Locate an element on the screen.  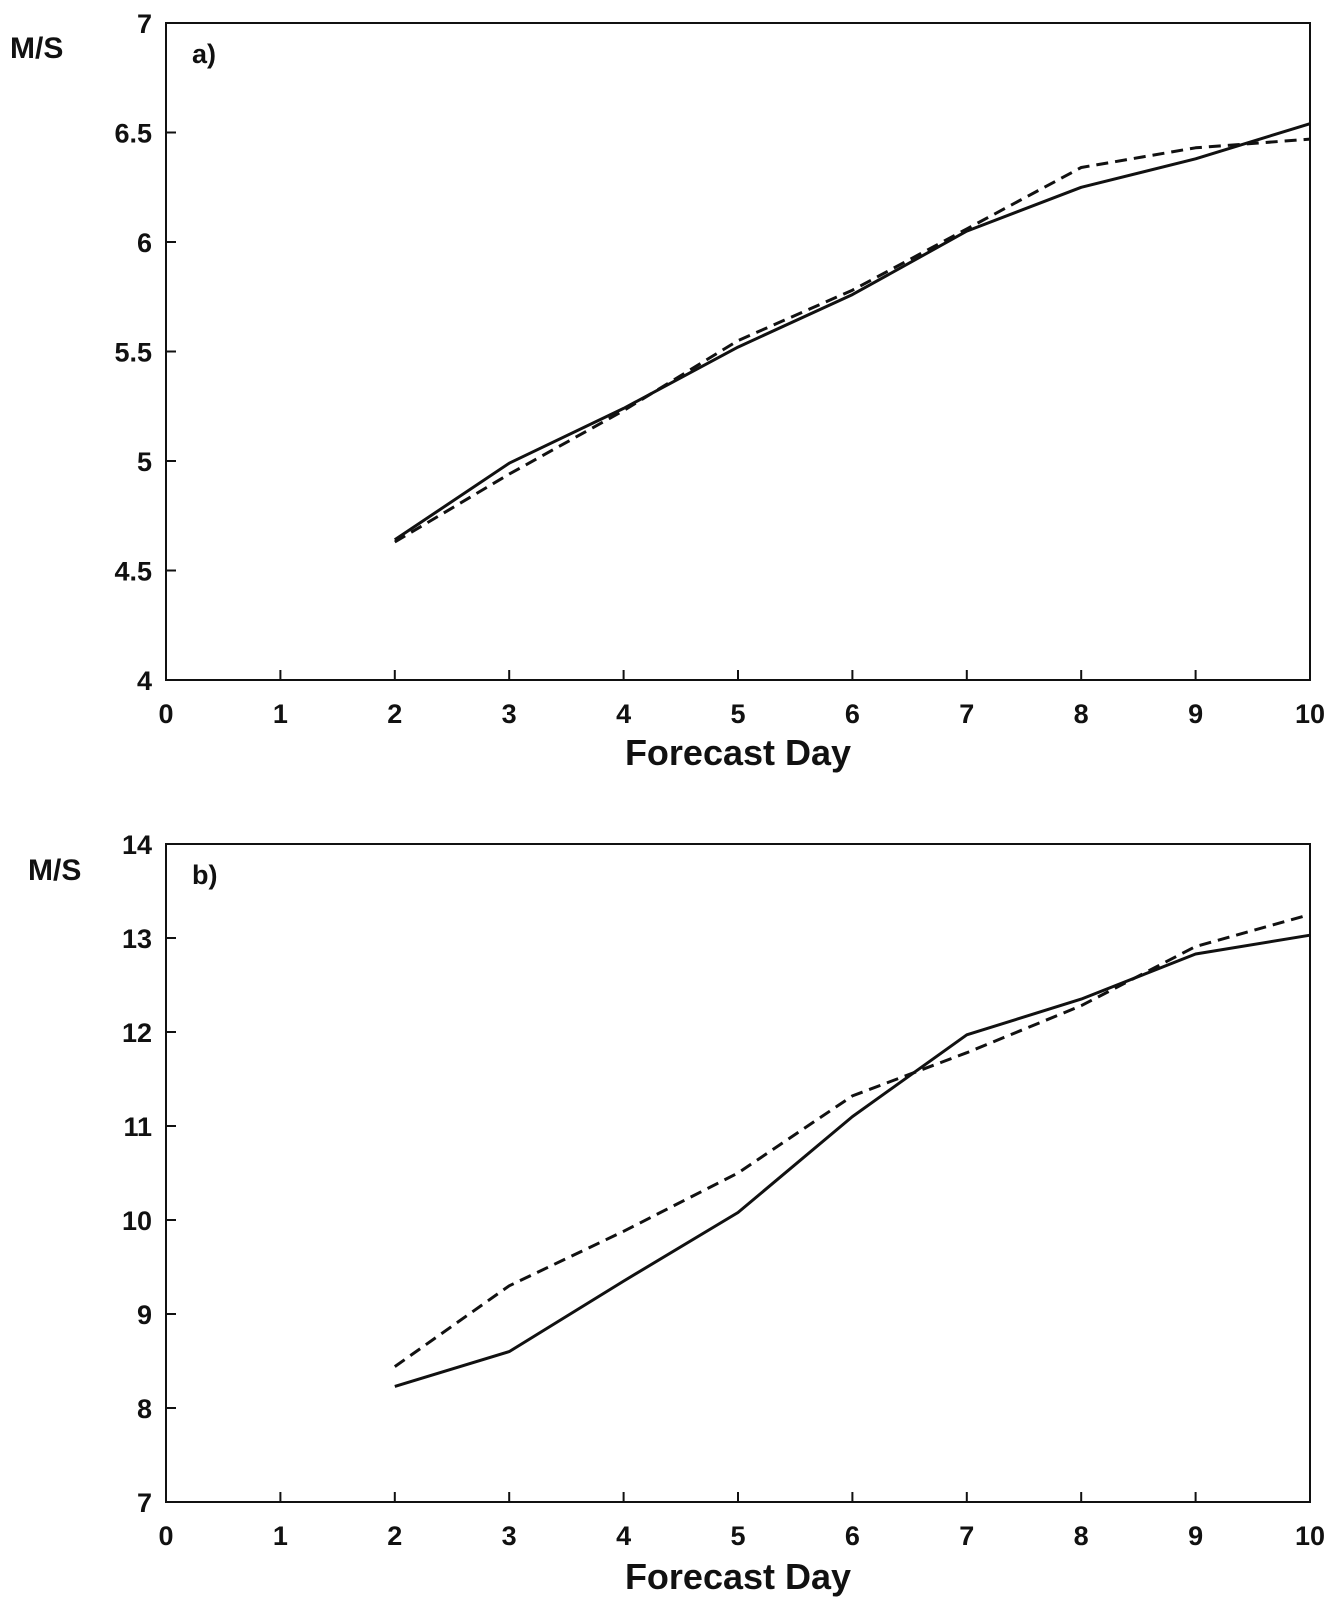
y-tick-label: 13 is located at coordinates (137, 939).